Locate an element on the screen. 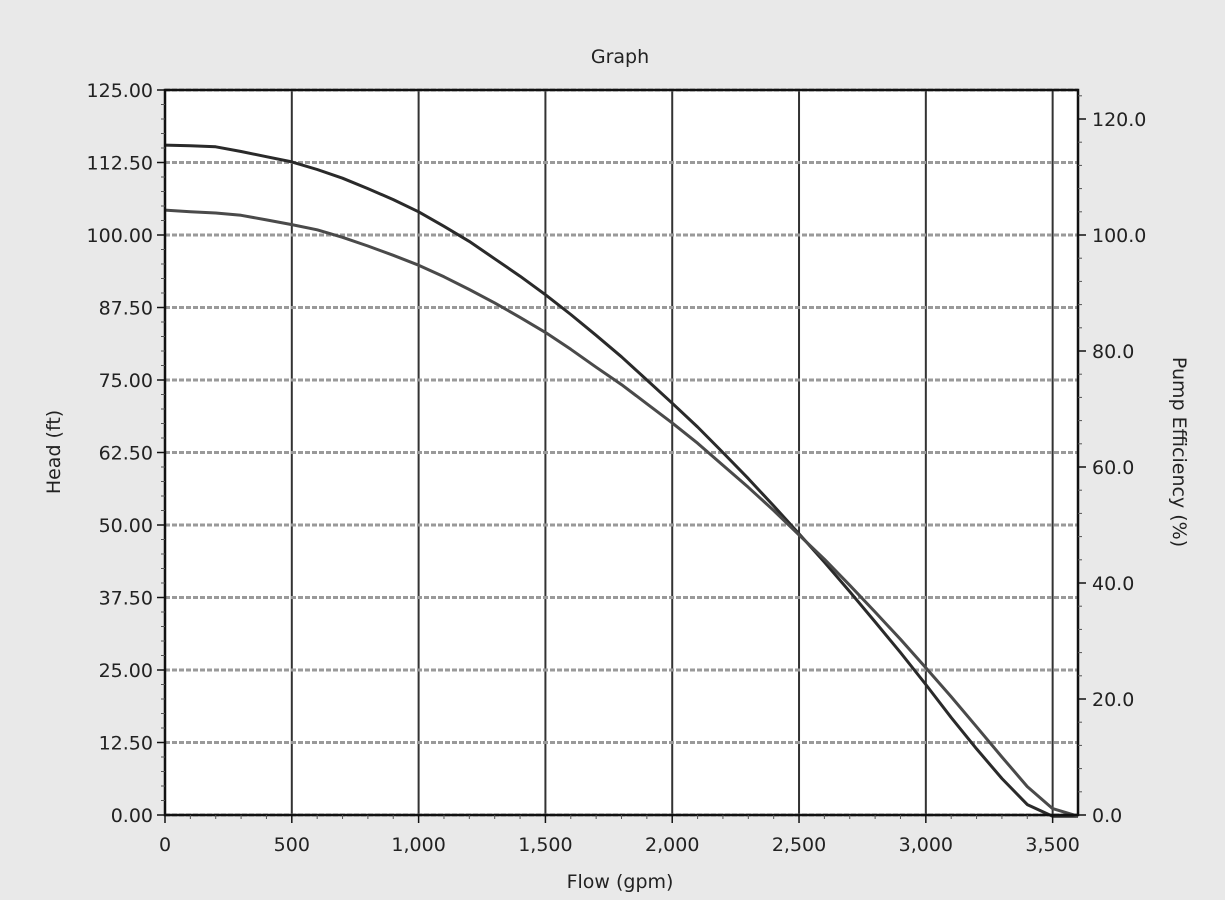 Image resolution: width=1225 pixels, height=900 pixels. x-axis-label: Flow (gpm) is located at coordinates (620, 882).